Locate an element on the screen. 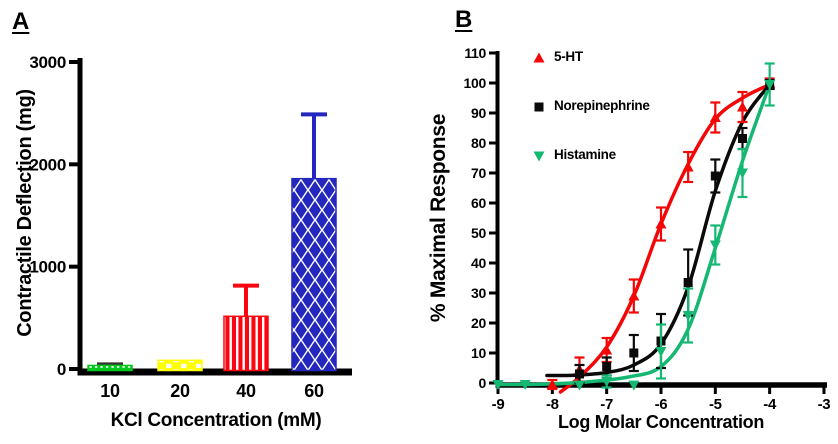 Image resolution: width=838 pixels, height=444 pixels. x-tick-label: -4 is located at coordinates (770, 404).